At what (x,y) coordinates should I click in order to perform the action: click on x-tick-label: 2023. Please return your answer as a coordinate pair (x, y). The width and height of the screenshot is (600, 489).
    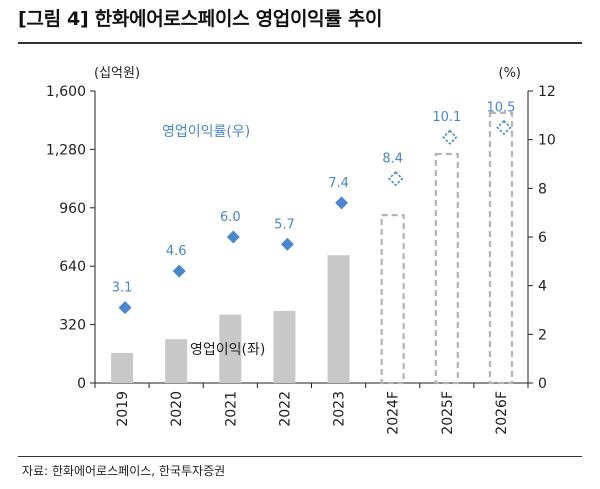
    Looking at the image, I should click on (340, 409).